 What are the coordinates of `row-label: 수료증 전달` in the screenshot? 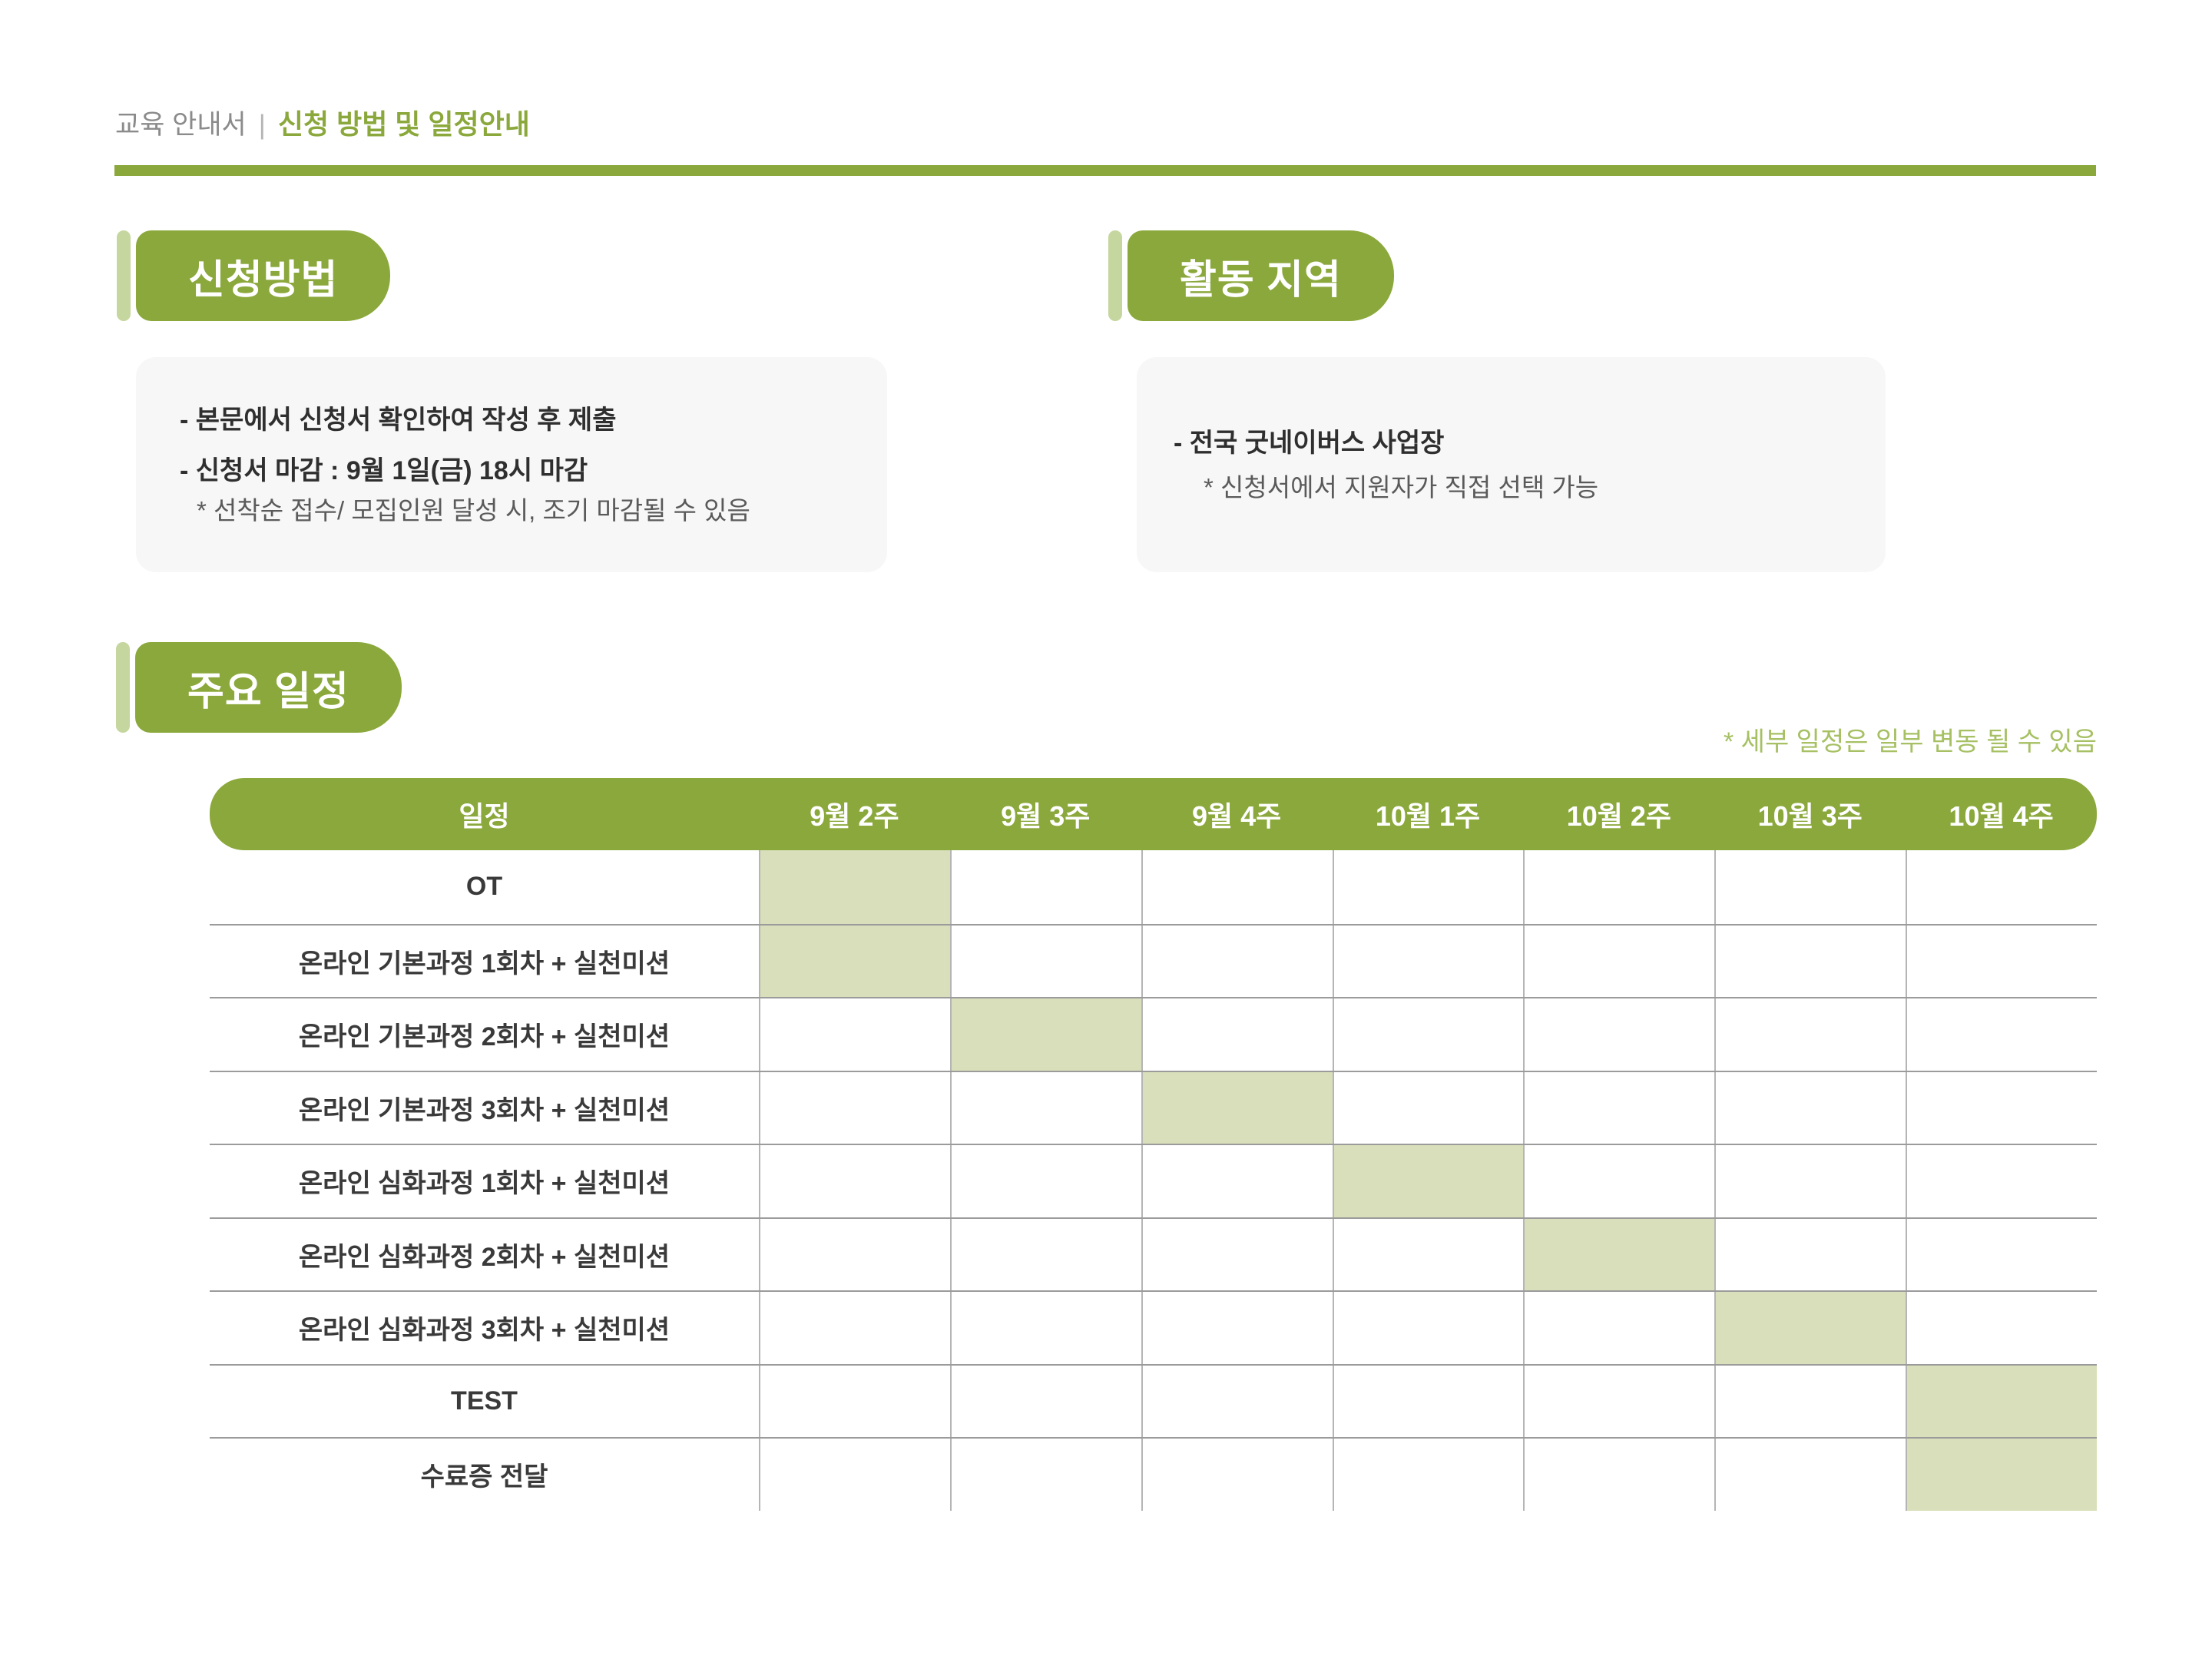 It's located at (484, 1477).